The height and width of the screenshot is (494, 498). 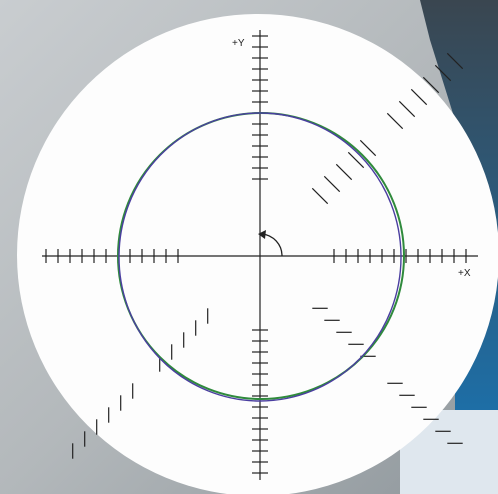 I want to click on arrow-head, so click(x=262, y=234).